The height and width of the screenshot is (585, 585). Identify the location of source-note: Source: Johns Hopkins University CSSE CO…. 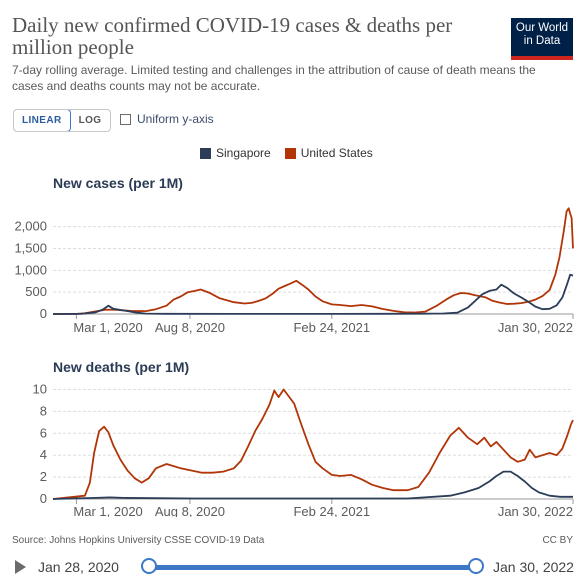
(138, 540).